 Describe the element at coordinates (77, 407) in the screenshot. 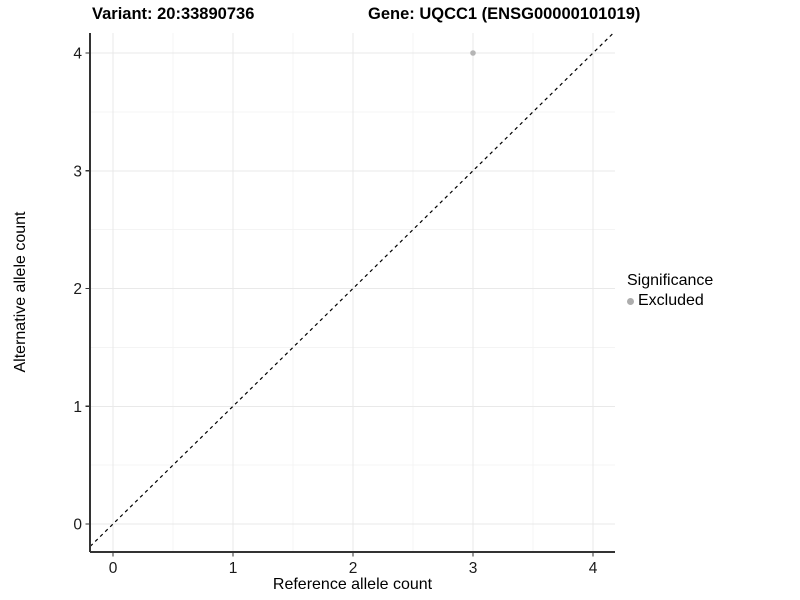

I see `y-tick-label: 1` at that location.